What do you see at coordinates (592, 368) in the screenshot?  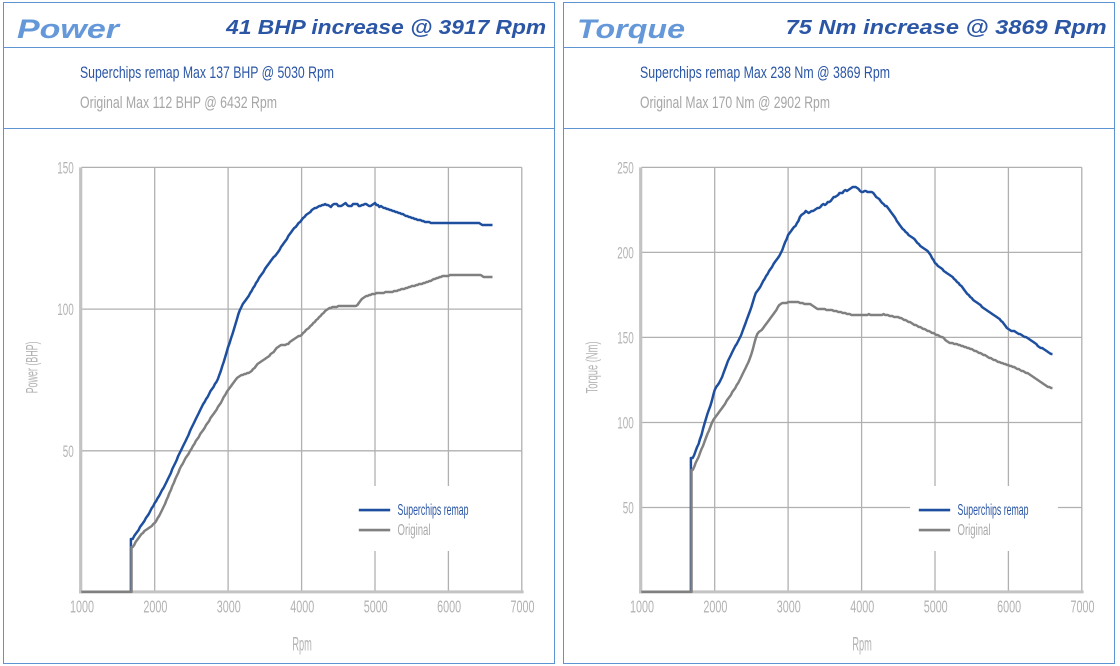 I see `svg-text: Torque (Nm)` at bounding box center [592, 368].